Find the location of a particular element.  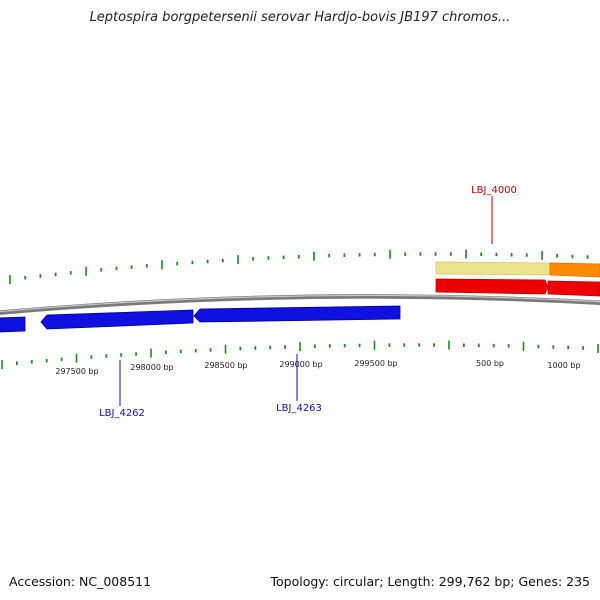

feature-light-yellow is located at coordinates (493, 268).